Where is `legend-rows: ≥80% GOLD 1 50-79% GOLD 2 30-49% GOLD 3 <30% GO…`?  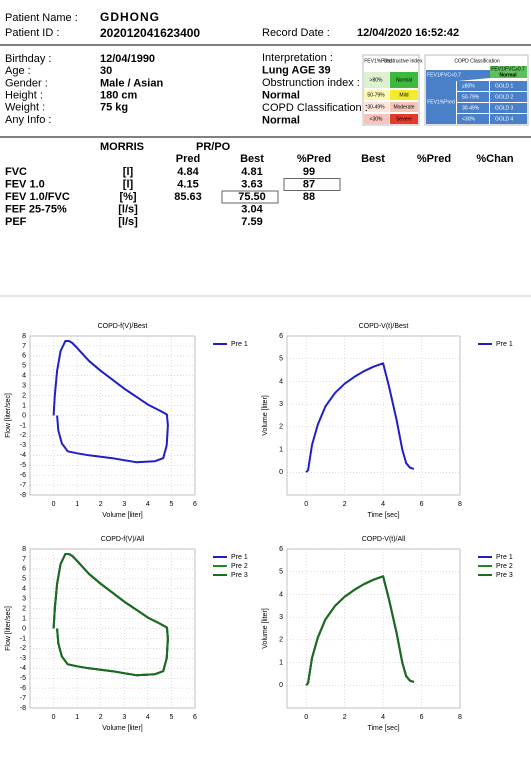 legend-rows: ≥80% GOLD 1 50-79% GOLD 2 30-49% GOLD 3 <30% GO… is located at coordinates (492, 102).